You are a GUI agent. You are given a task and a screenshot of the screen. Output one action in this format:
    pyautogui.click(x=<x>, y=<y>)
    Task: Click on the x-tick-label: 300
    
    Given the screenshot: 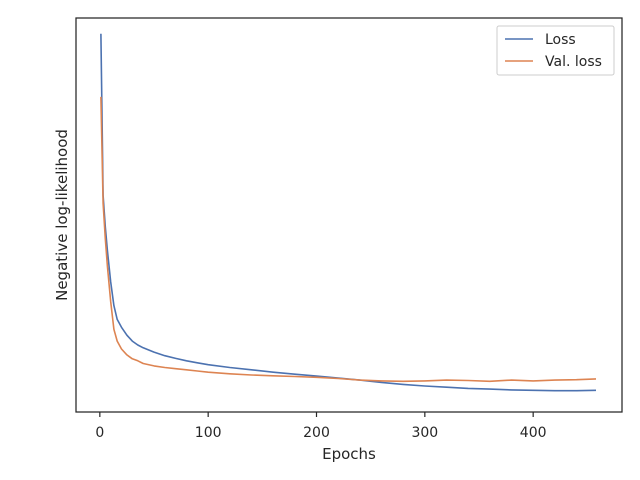 What is the action you would take?
    pyautogui.click(x=424, y=433)
    